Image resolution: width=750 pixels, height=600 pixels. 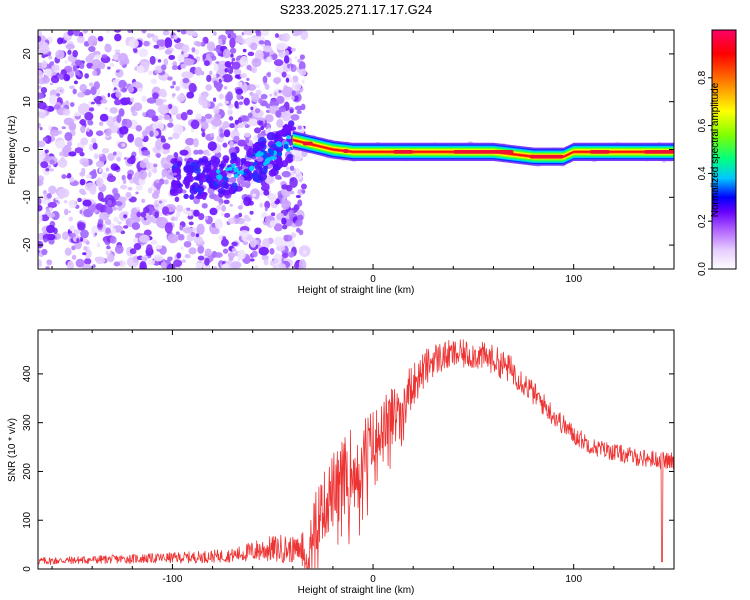 What do you see at coordinates (27, 54) in the screenshot?
I see `spectrogram-y-tick-label: 20` at bounding box center [27, 54].